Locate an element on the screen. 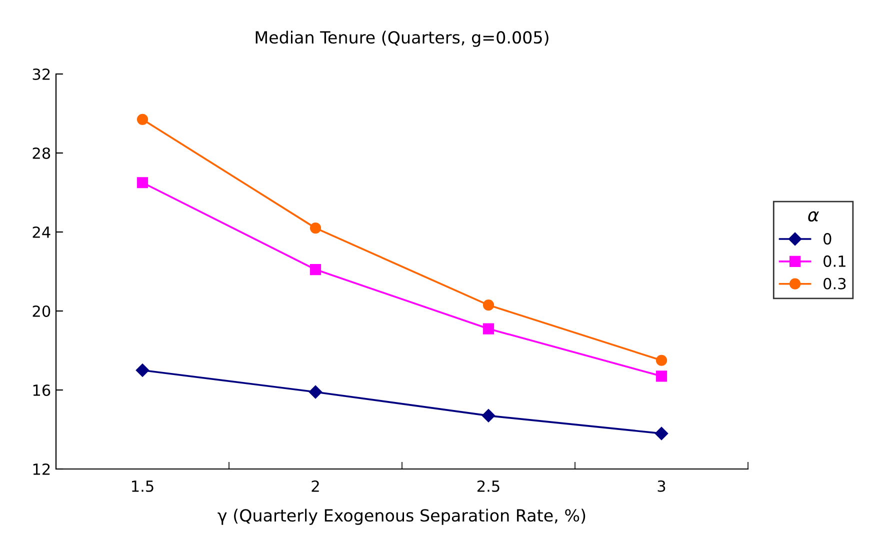 This screenshot has height=547, width=879. legend-title: α is located at coordinates (813, 216).